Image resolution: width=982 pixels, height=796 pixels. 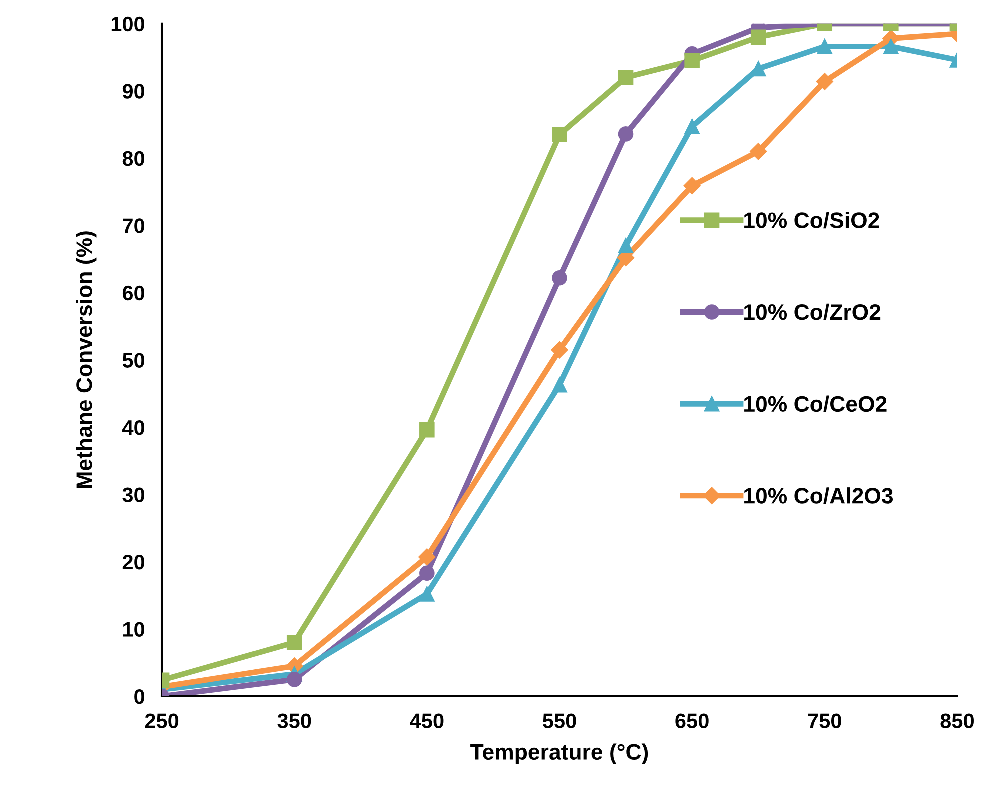 What do you see at coordinates (692, 721) in the screenshot?
I see `x-tick-label: 650` at bounding box center [692, 721].